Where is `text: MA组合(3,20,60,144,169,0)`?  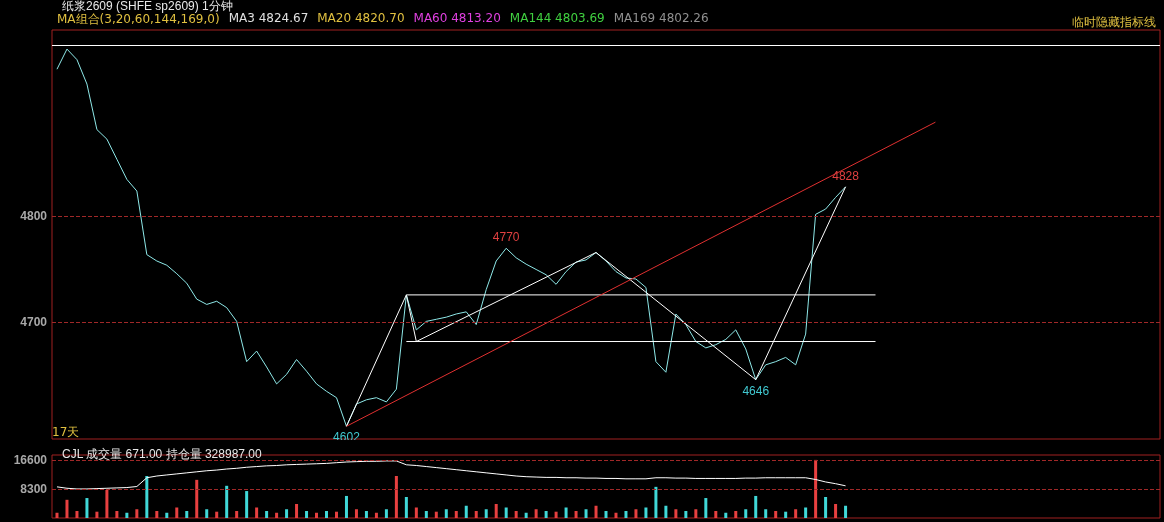
text: MA组合(3,20,60,144,169,0) is located at coordinates (138, 20).